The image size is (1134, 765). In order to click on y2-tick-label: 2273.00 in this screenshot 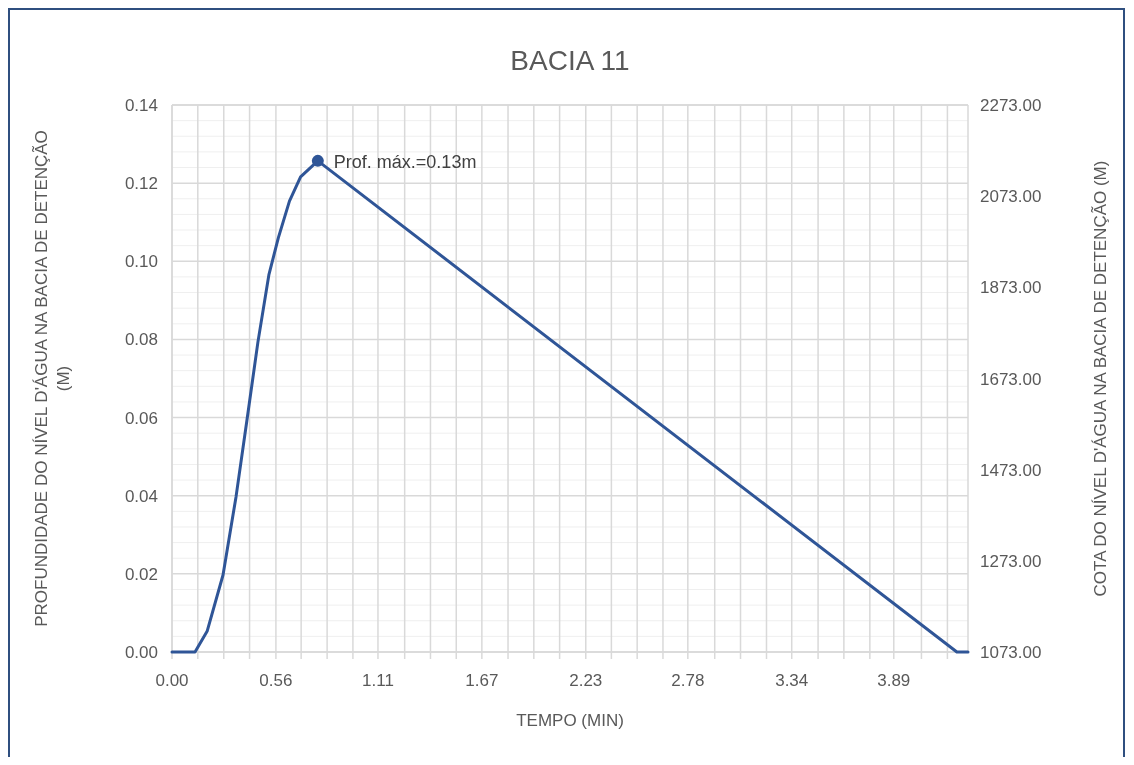, I will do `click(1011, 105)`.